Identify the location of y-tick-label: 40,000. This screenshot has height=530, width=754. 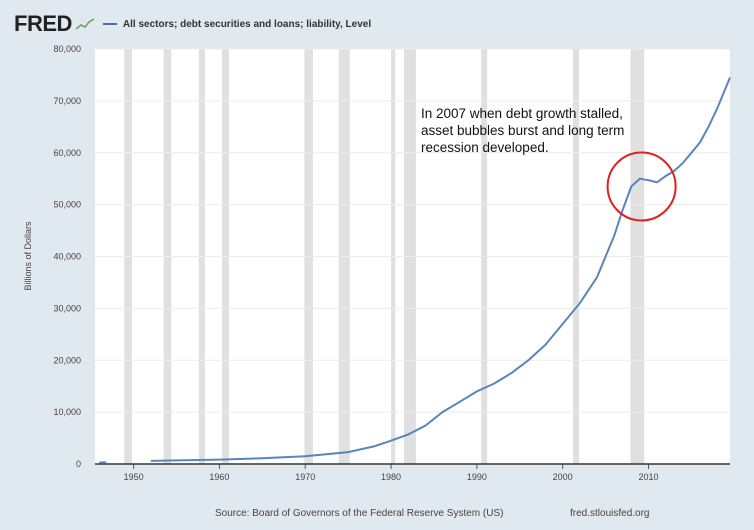
(67, 257).